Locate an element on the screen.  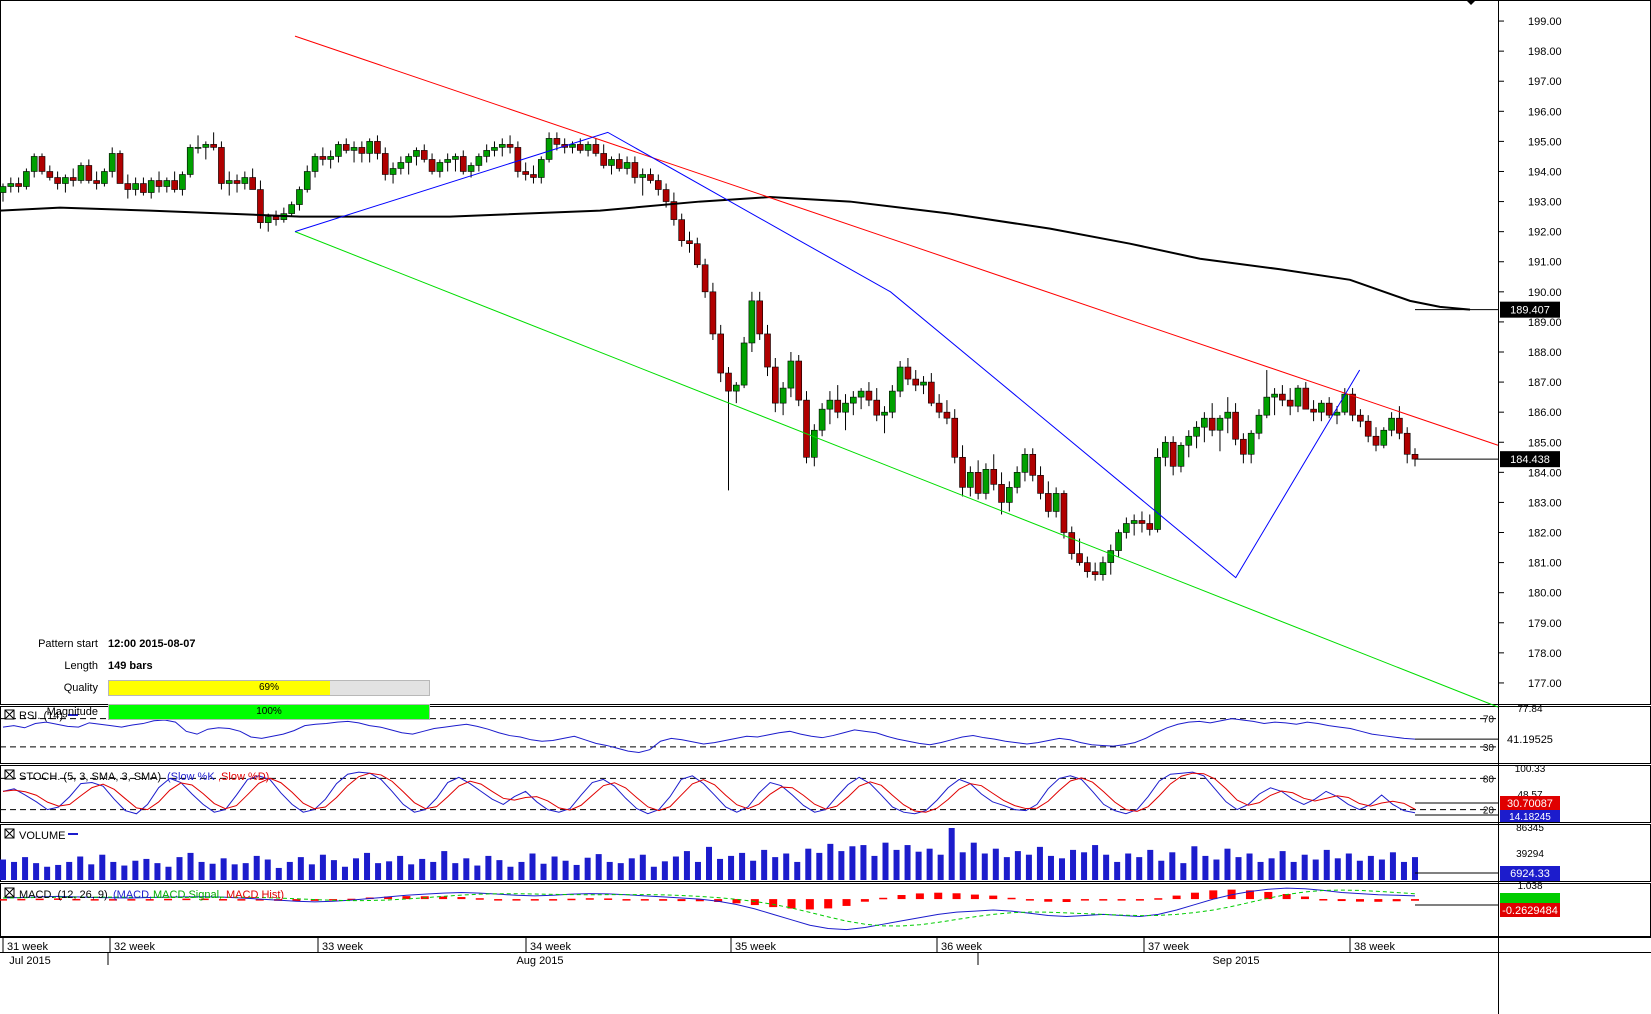
stoch-d-line is located at coordinates (709, 792).